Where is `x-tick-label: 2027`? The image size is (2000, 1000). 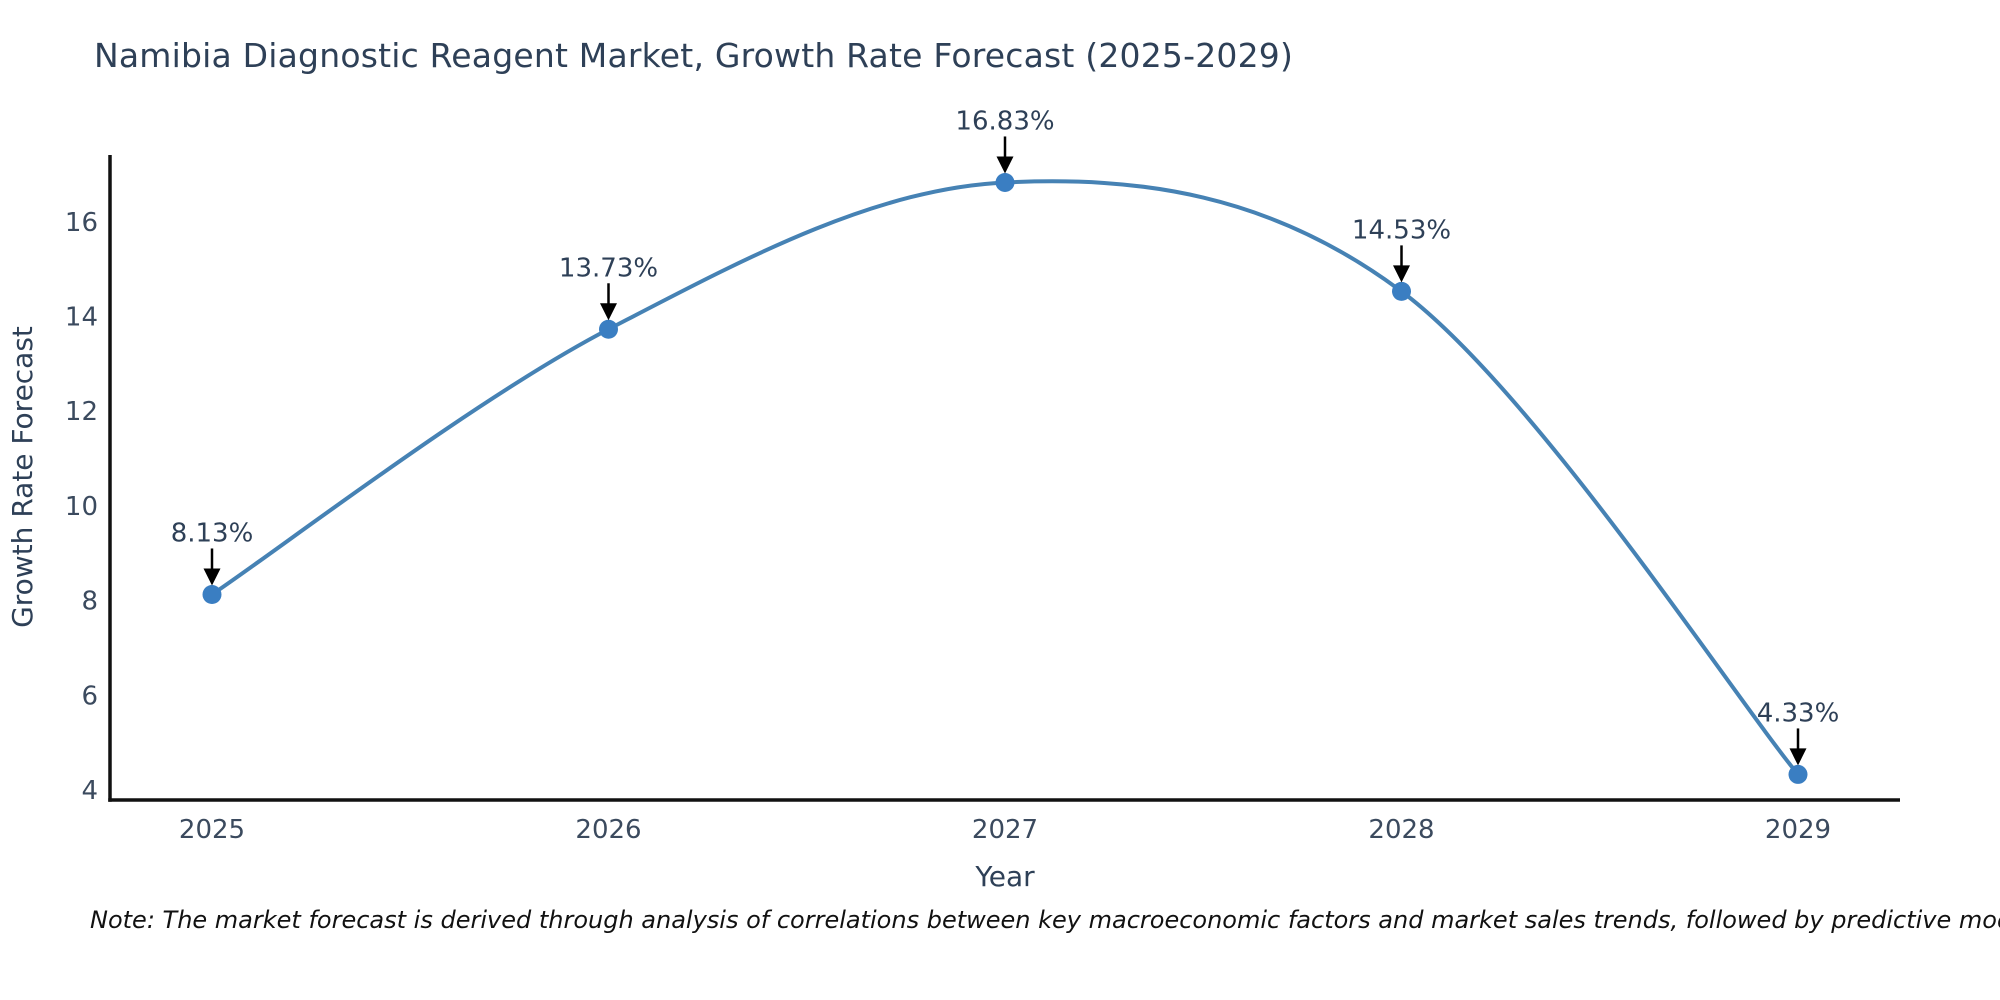 x-tick-label: 2027 is located at coordinates (1005, 830).